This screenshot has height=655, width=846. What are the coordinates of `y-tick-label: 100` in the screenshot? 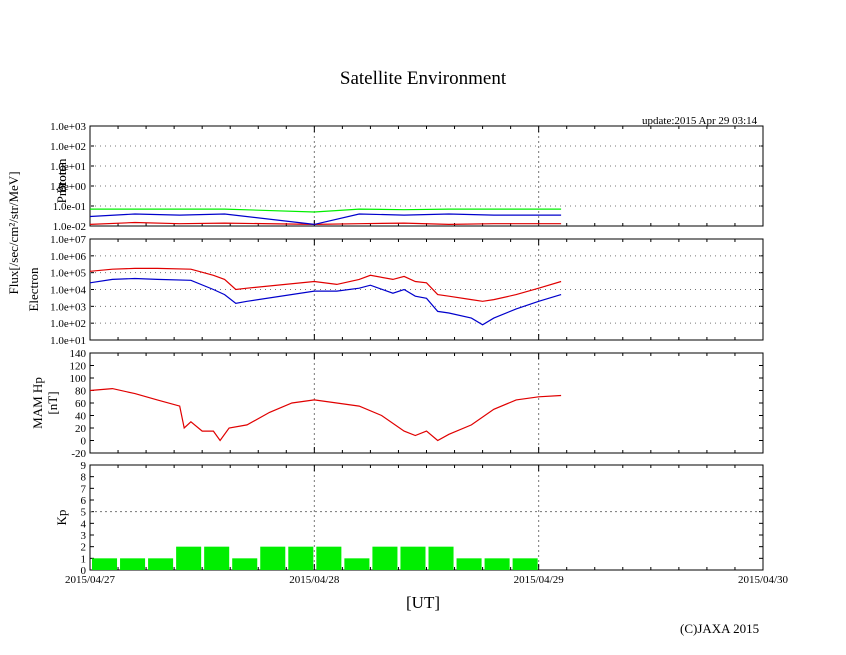 It's located at (78, 379).